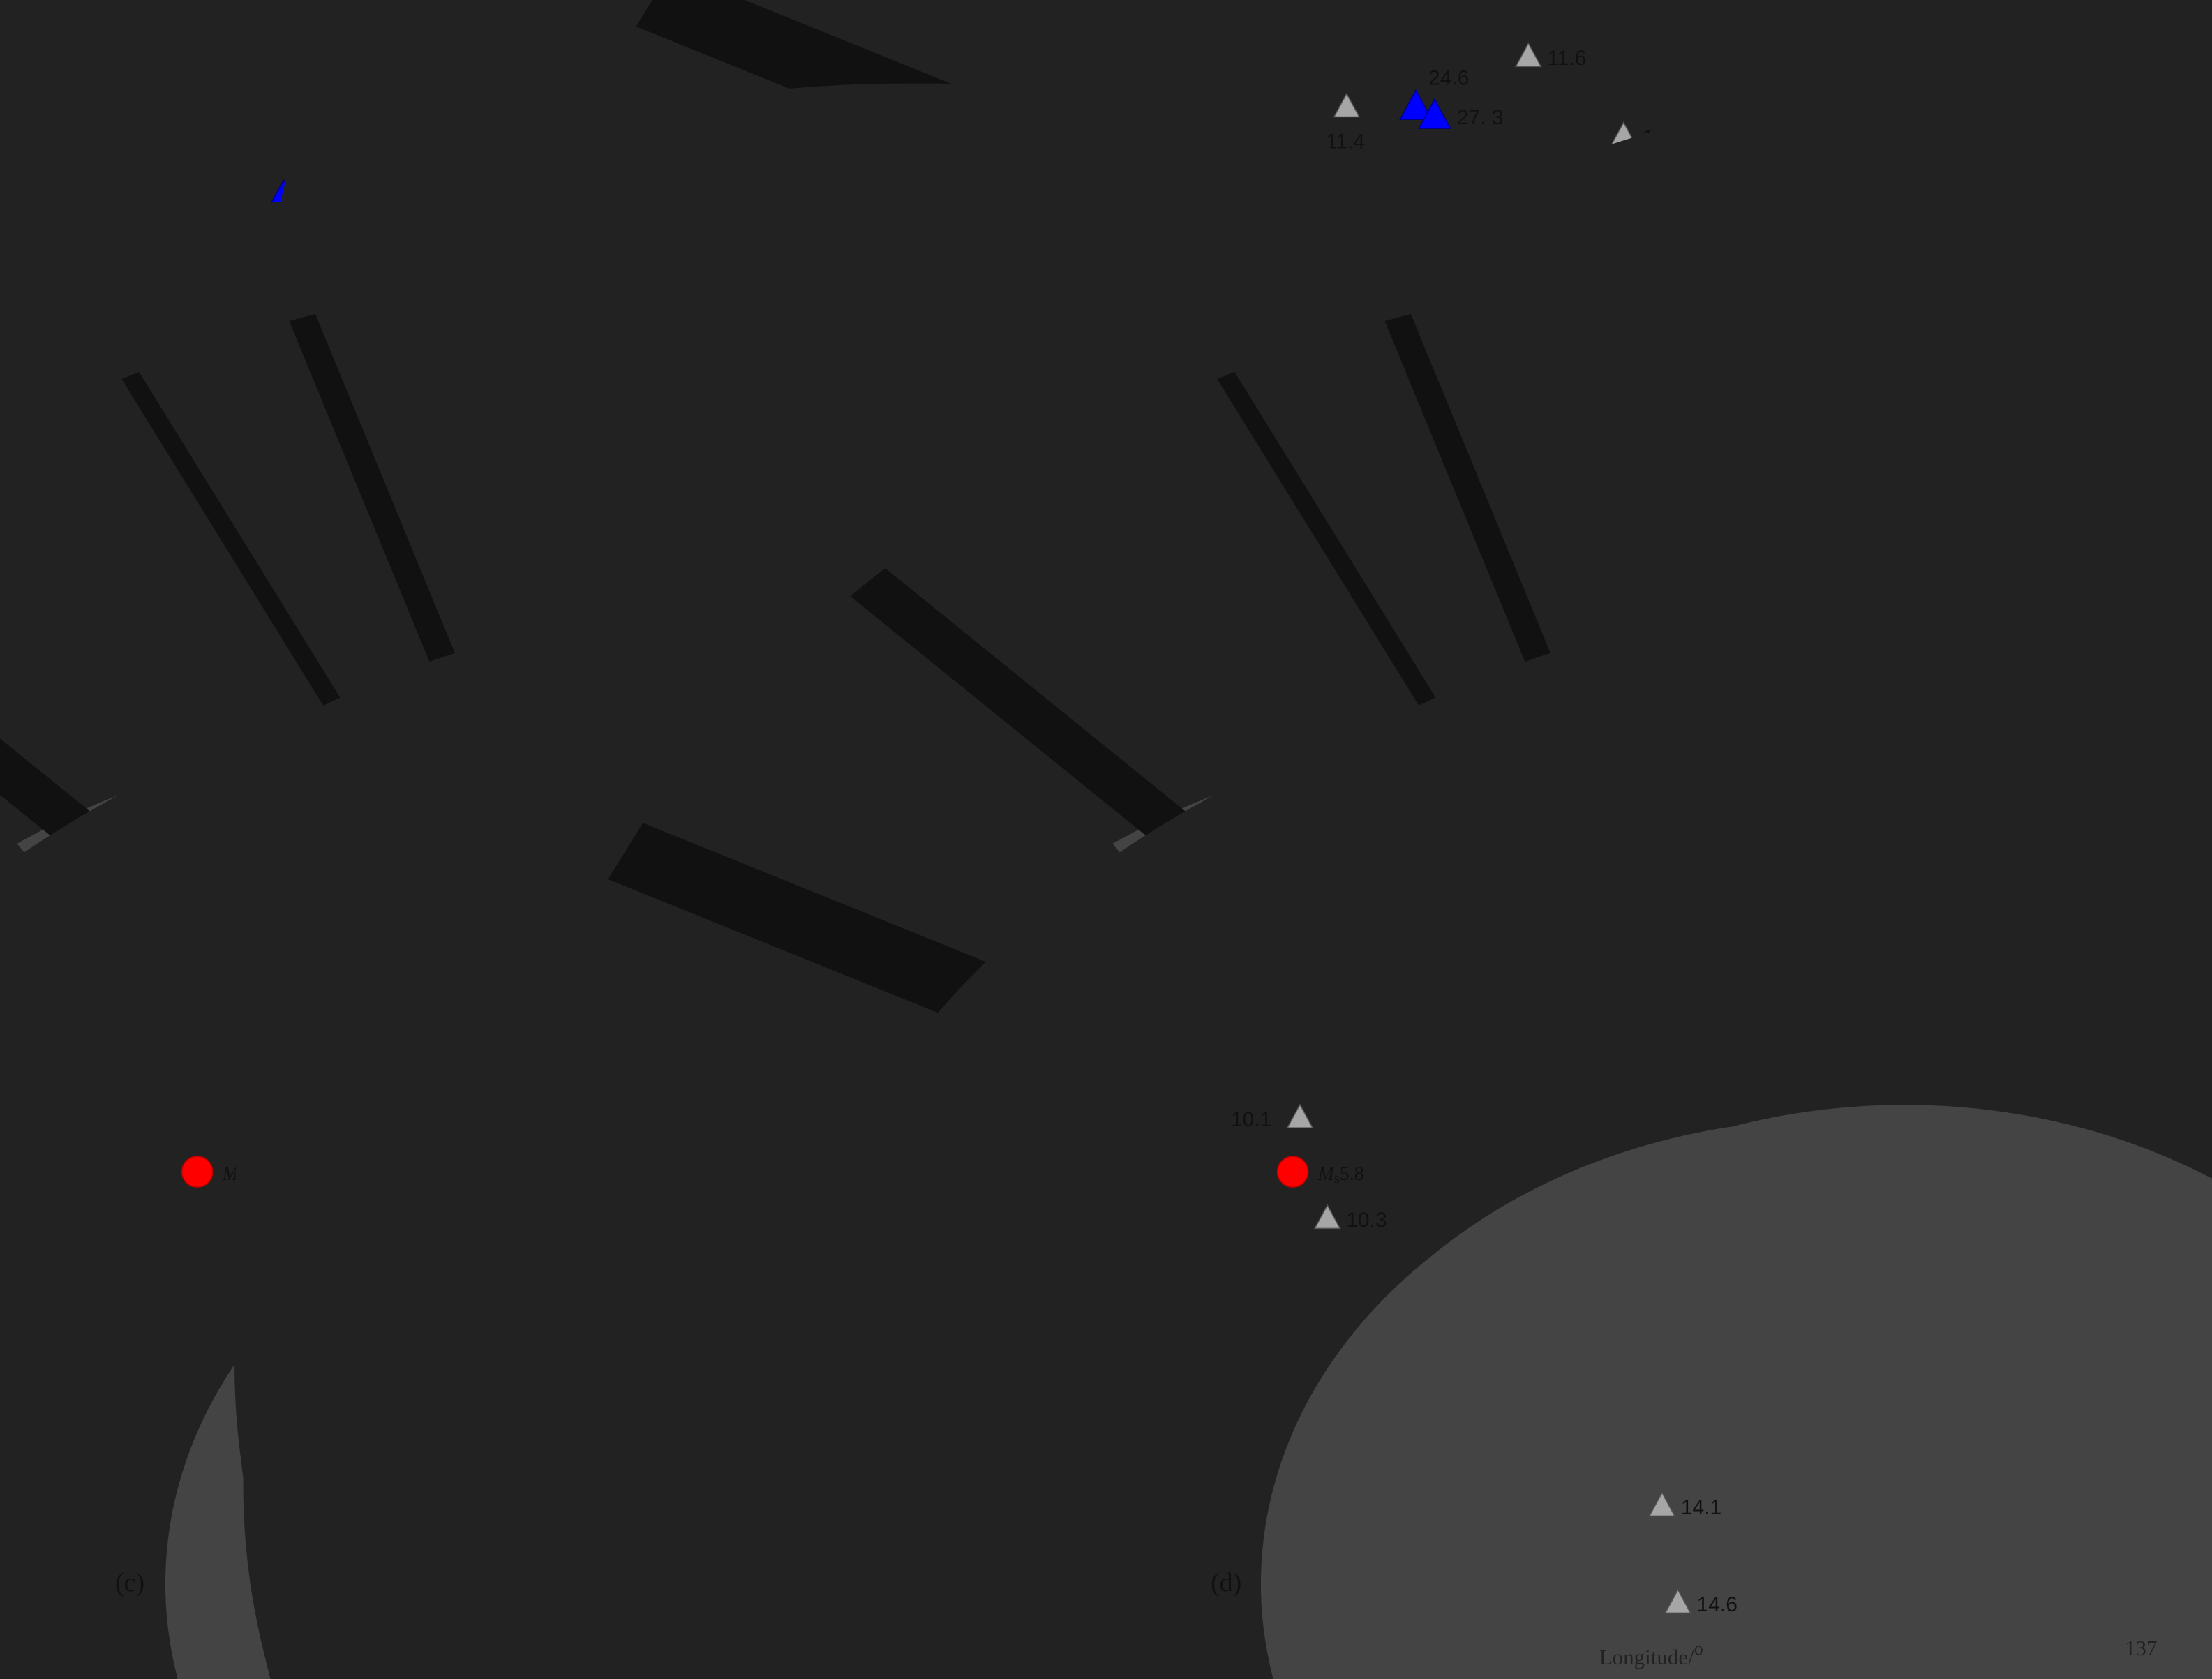  What do you see at coordinates (1341, 1174) in the screenshot?
I see `epicenter-magnitude-label: Ms5.8` at bounding box center [1341, 1174].